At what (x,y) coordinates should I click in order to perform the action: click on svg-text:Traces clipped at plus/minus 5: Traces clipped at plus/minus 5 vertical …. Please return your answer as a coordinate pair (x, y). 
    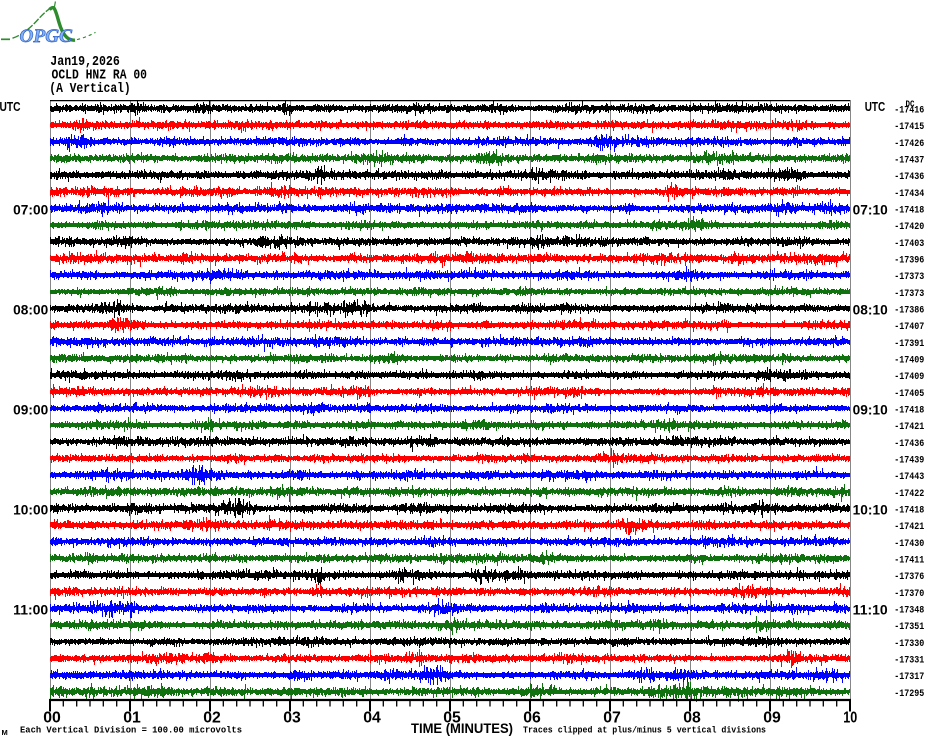
    Looking at the image, I should click on (644, 730).